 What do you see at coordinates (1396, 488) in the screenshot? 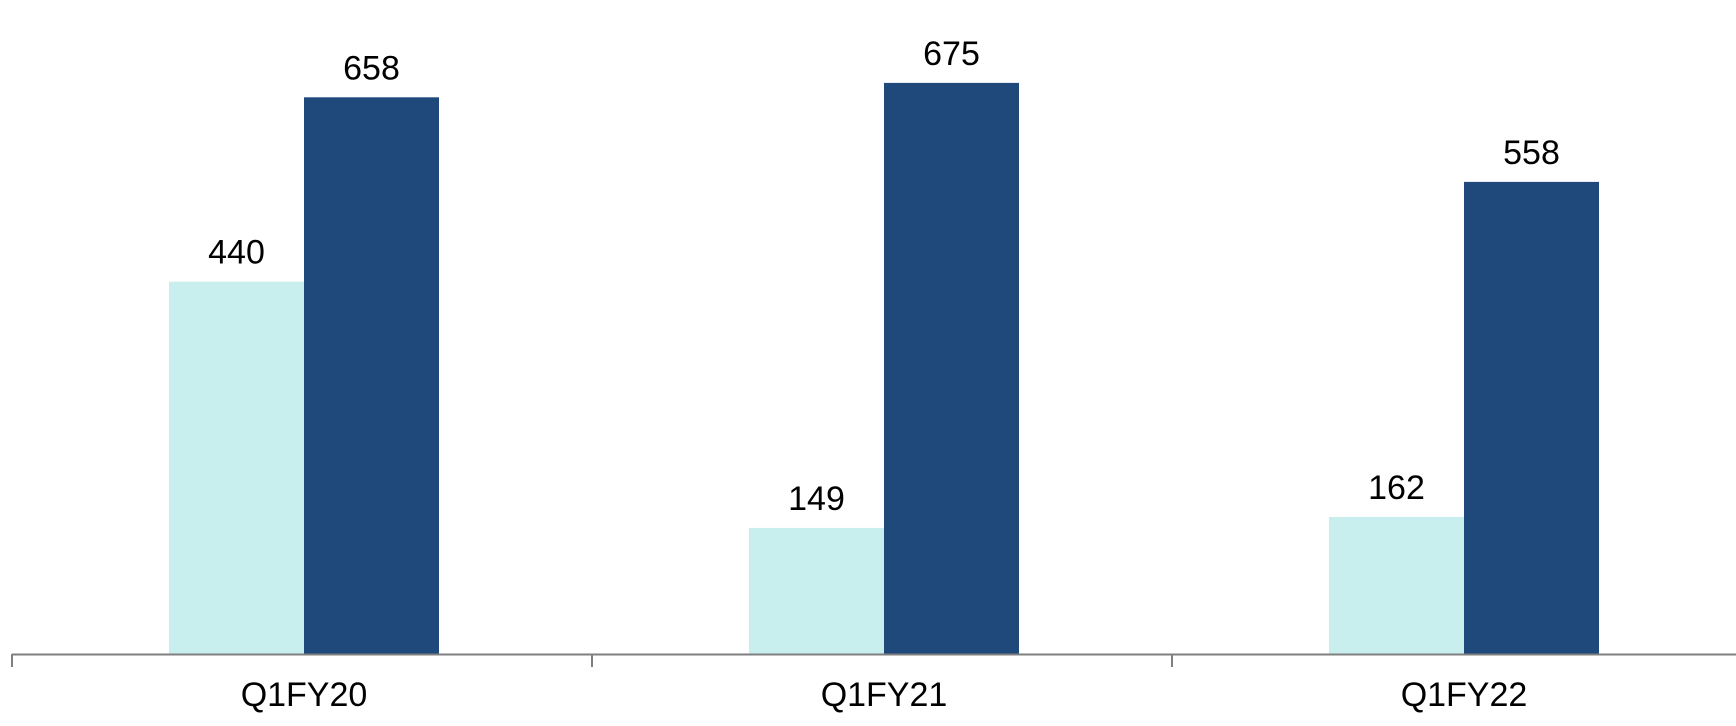
I see `data-label-q1fy22-series1: 162` at bounding box center [1396, 488].